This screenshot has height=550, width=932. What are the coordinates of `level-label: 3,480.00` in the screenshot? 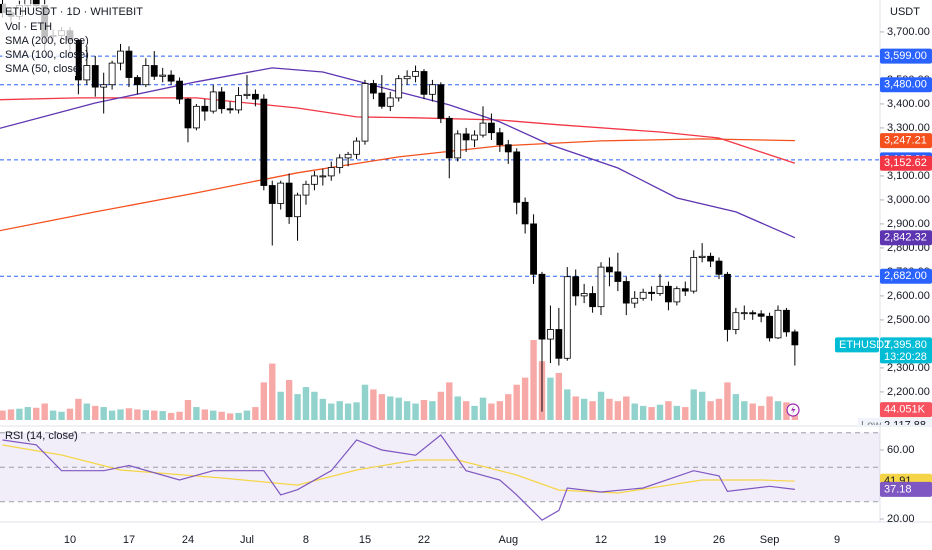 It's located at (905, 85).